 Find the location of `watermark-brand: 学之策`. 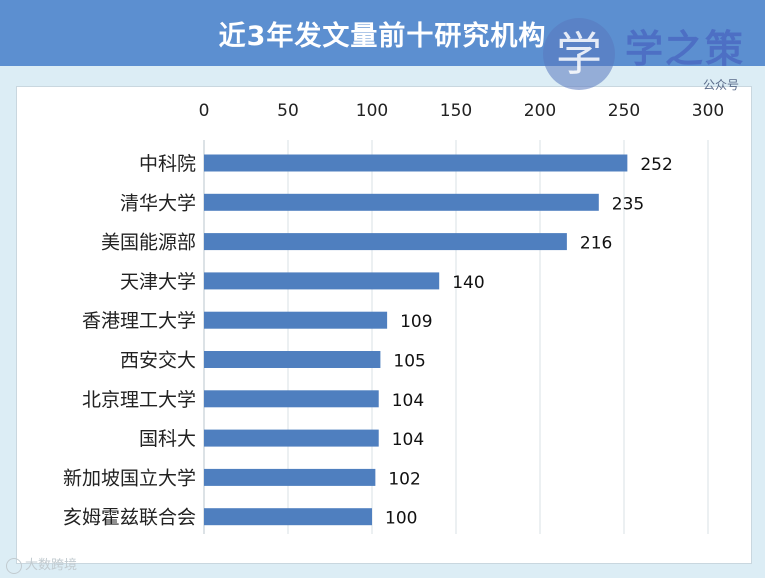

watermark-brand: 学之策 is located at coordinates (685, 49).